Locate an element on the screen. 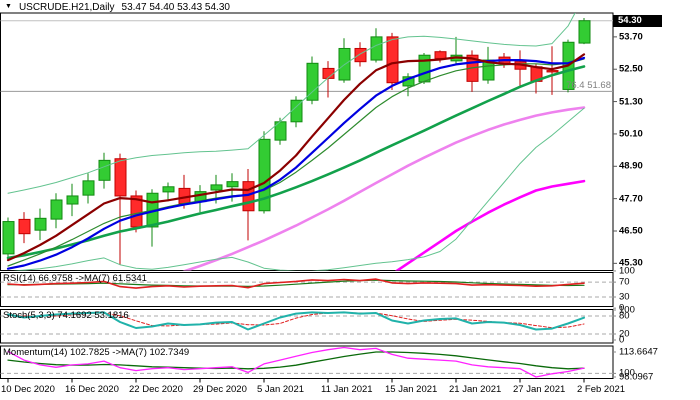  rsi-panel-label: RSI(14) 66.9758 ->MA(7) 61.5341 is located at coordinates (75, 278).